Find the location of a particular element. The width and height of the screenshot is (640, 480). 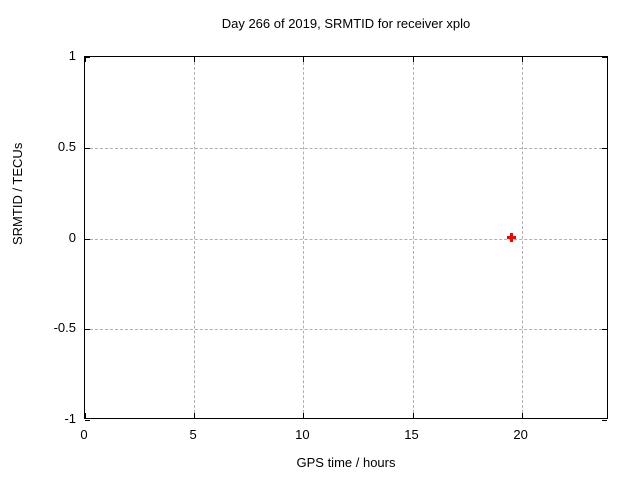

y-tick-label: 0.5 is located at coordinates (66, 146).